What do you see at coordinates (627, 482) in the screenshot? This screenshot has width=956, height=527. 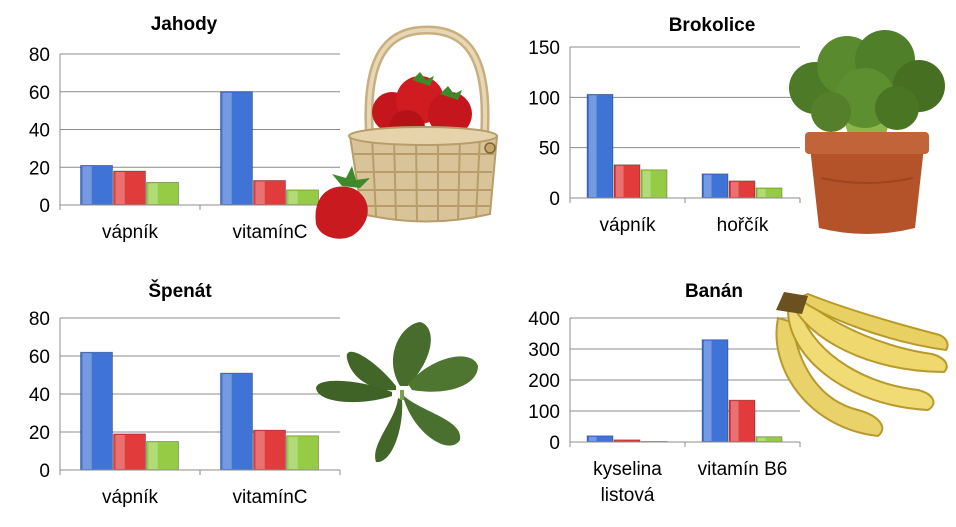 I see `x-category-label: kyselina listová` at bounding box center [627, 482].